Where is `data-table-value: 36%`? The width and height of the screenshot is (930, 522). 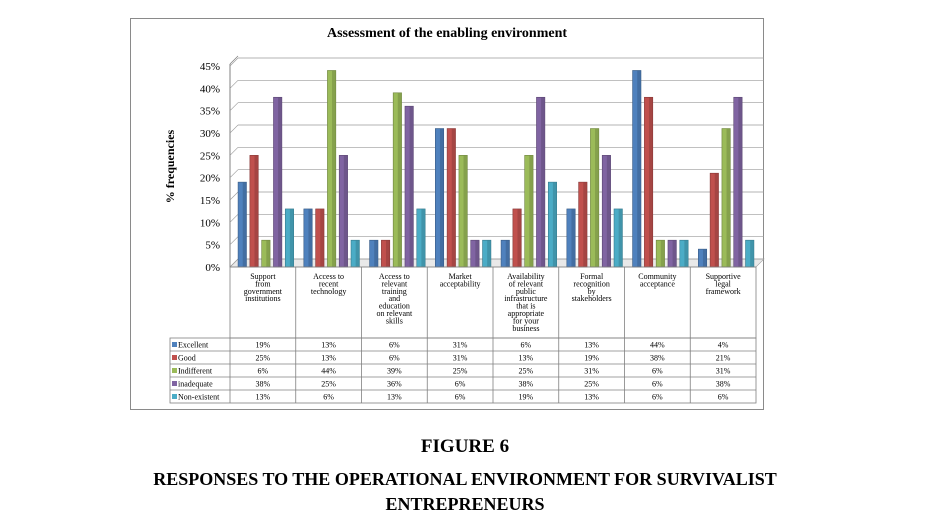 data-table-value: 36% is located at coordinates (394, 384).